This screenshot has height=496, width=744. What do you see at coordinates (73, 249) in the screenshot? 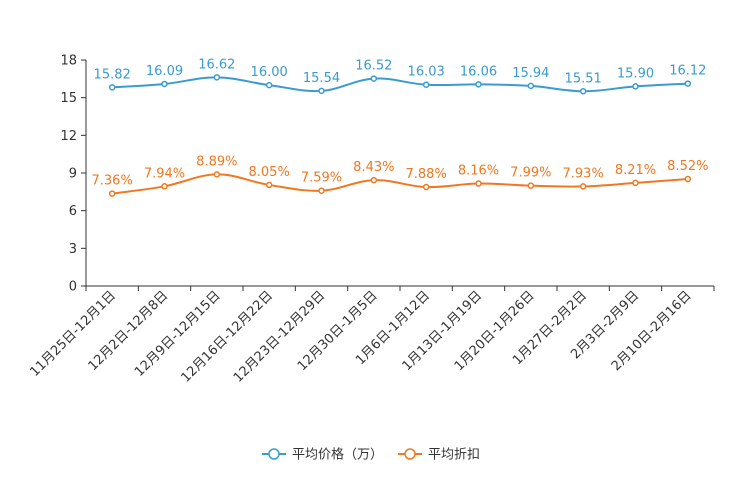
I see `y-tick-label: 3` at bounding box center [73, 249].